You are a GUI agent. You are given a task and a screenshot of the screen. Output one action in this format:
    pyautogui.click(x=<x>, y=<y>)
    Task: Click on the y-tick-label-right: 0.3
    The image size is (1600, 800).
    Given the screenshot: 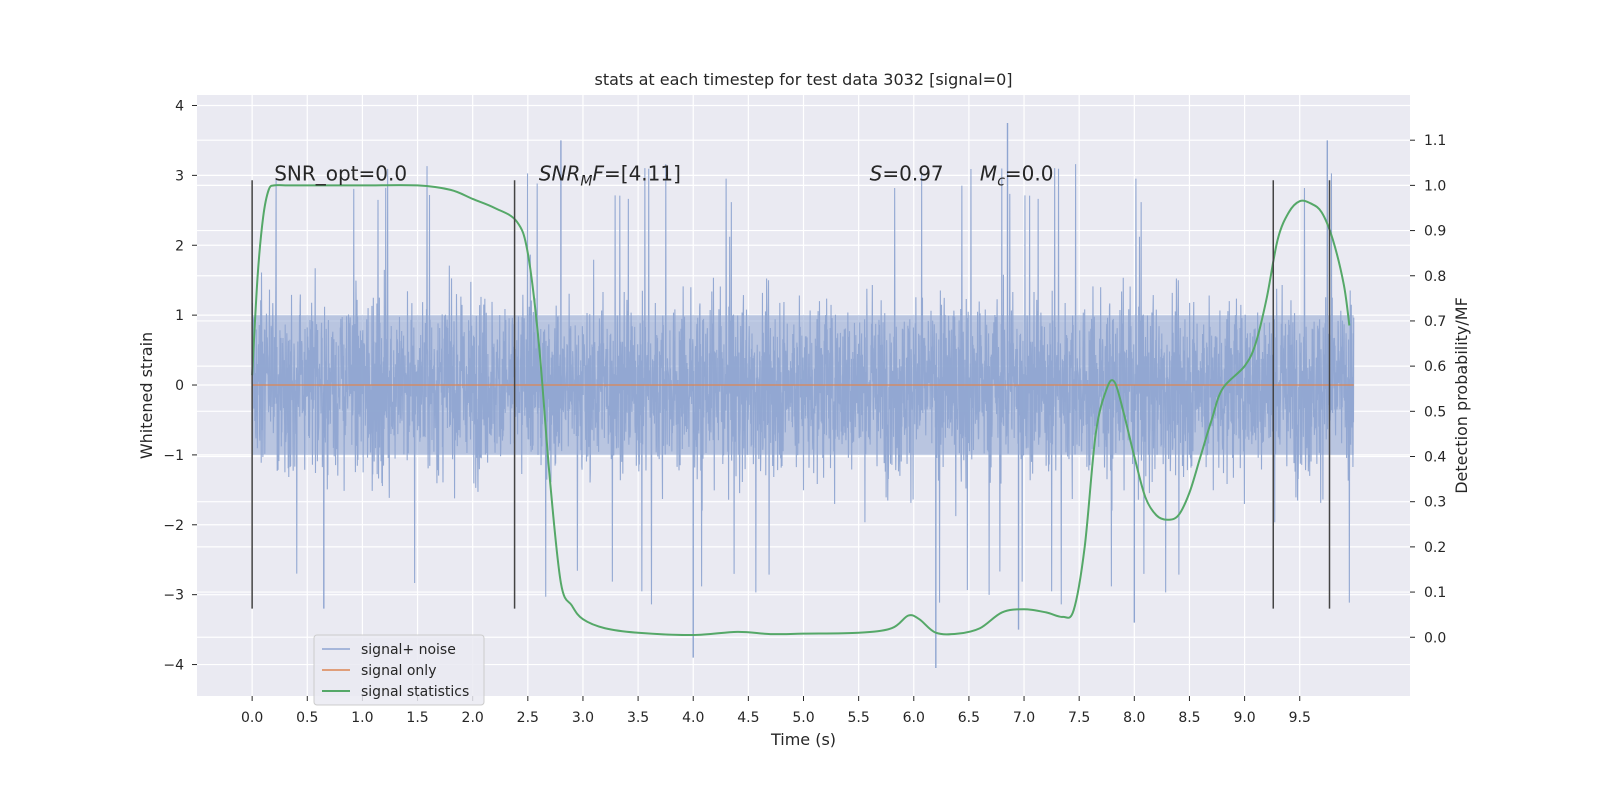 What is the action you would take?
    pyautogui.click(x=1435, y=503)
    